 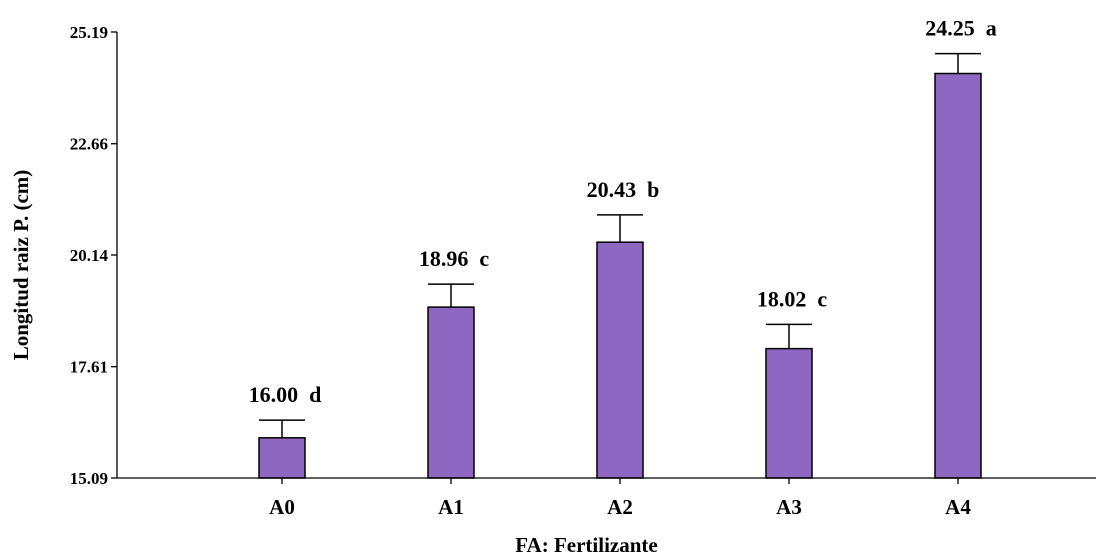 What do you see at coordinates (961, 28) in the screenshot?
I see `data-label-a4: 24.25 a` at bounding box center [961, 28].